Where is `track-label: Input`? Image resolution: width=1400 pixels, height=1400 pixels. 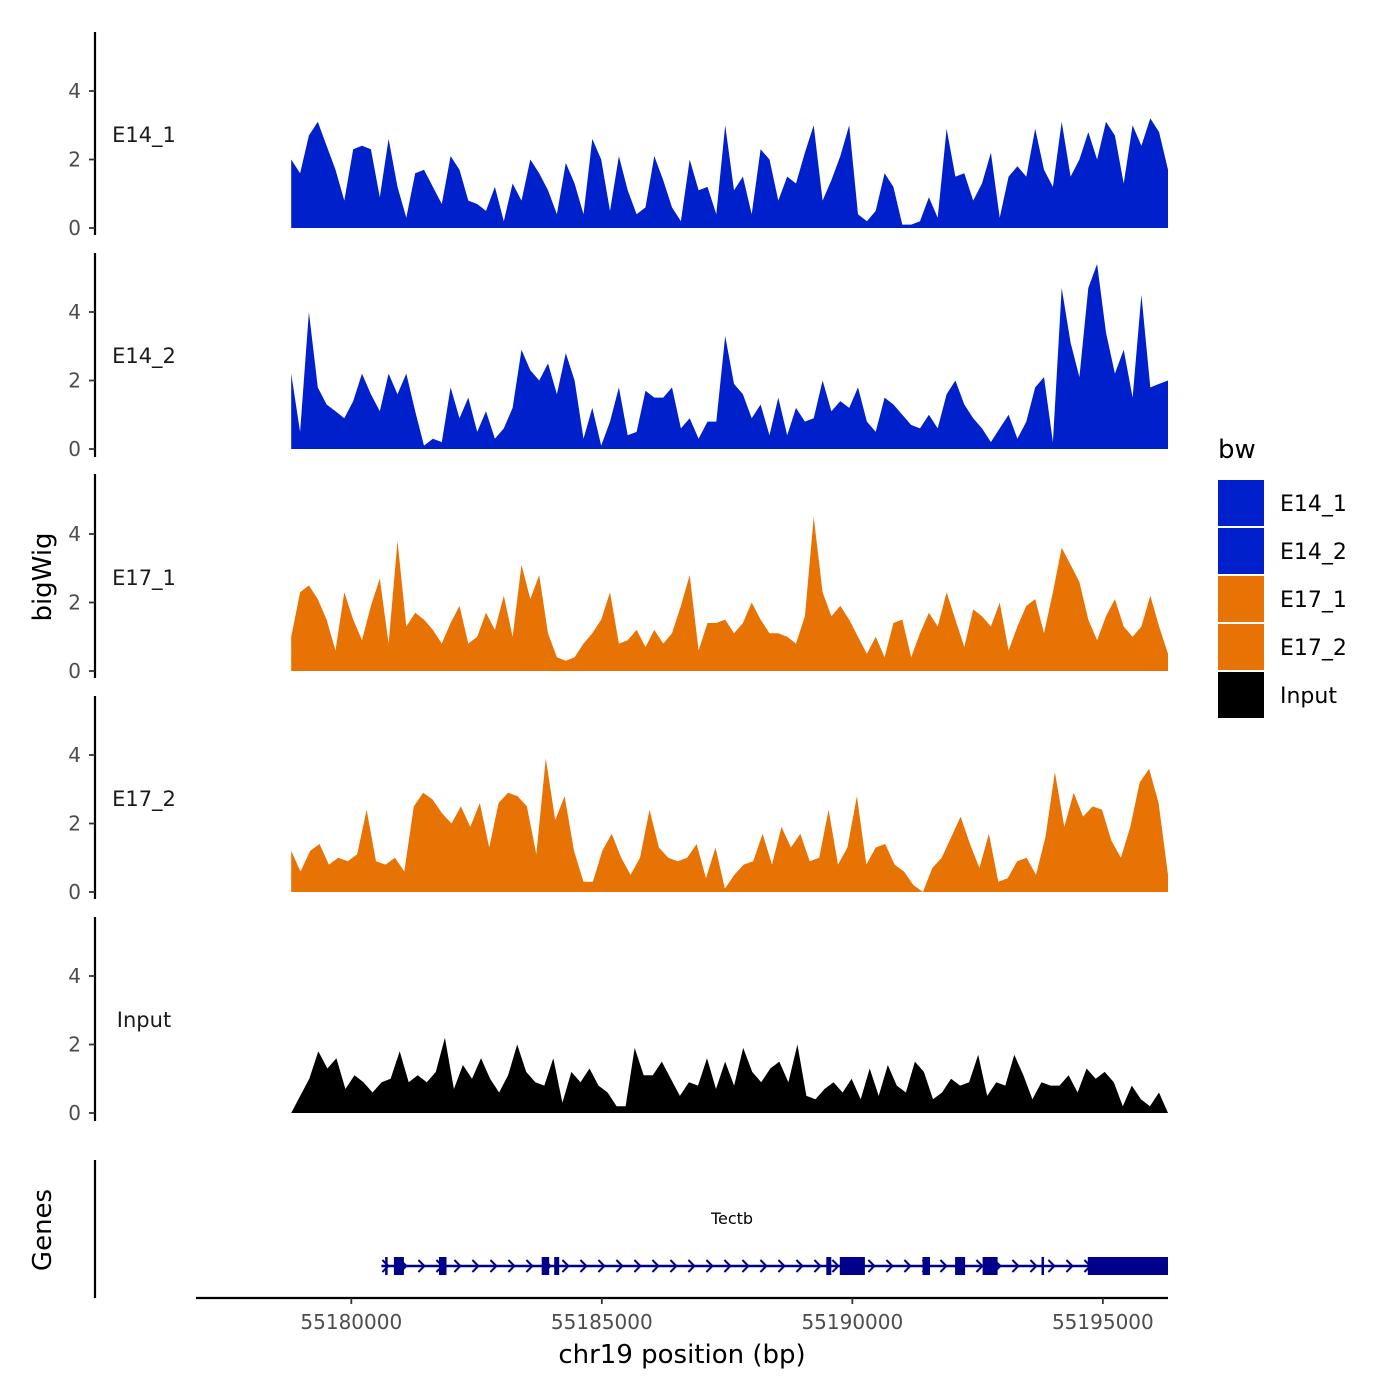
track-label: Input is located at coordinates (144, 1020).